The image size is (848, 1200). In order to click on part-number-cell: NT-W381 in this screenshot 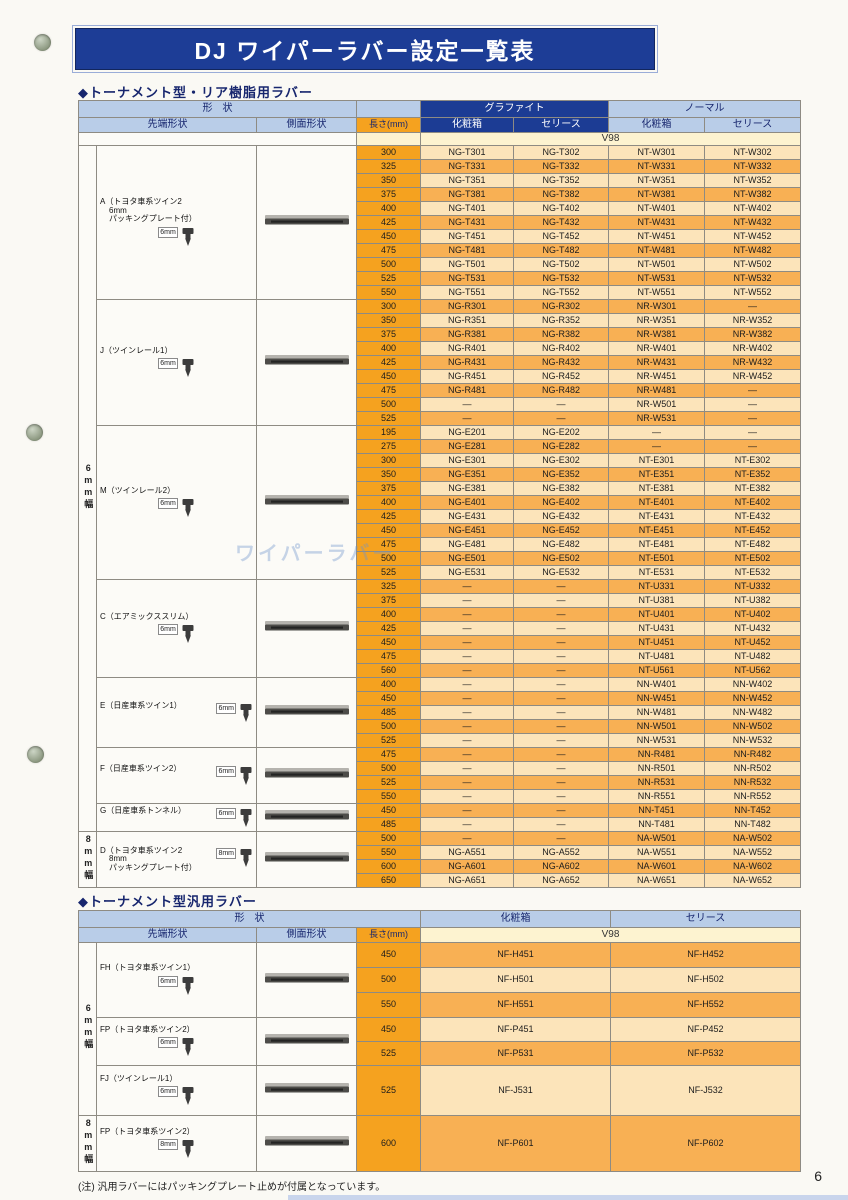, I will do `click(657, 194)`.